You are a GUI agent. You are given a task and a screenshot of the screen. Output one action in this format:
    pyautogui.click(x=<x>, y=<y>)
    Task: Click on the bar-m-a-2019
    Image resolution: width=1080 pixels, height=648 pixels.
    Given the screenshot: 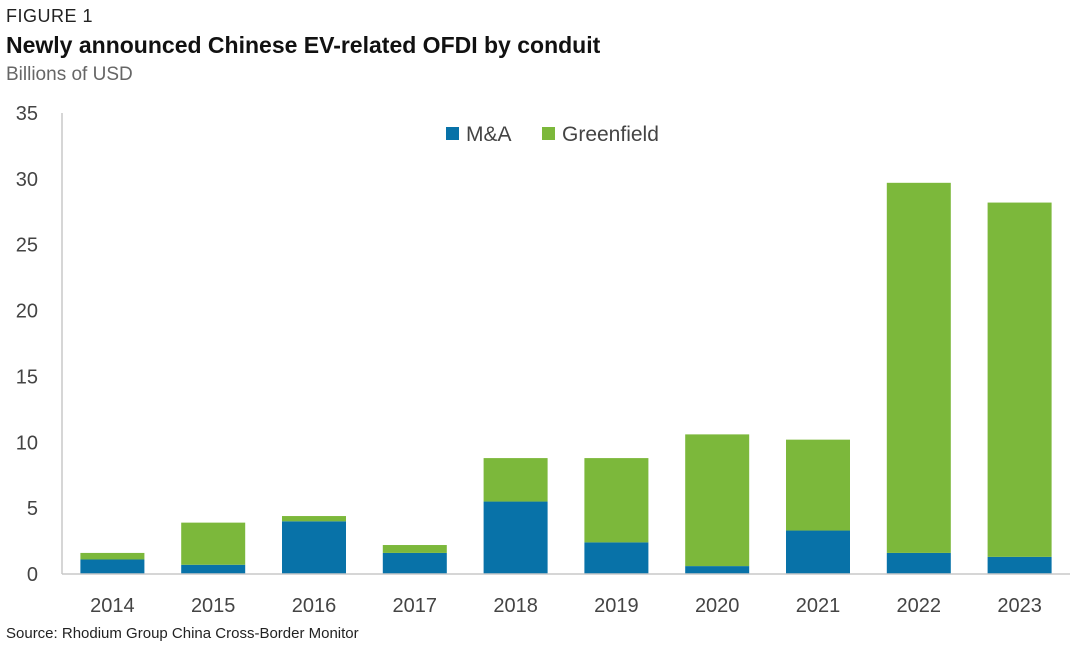 What is the action you would take?
    pyautogui.click(x=616, y=558)
    